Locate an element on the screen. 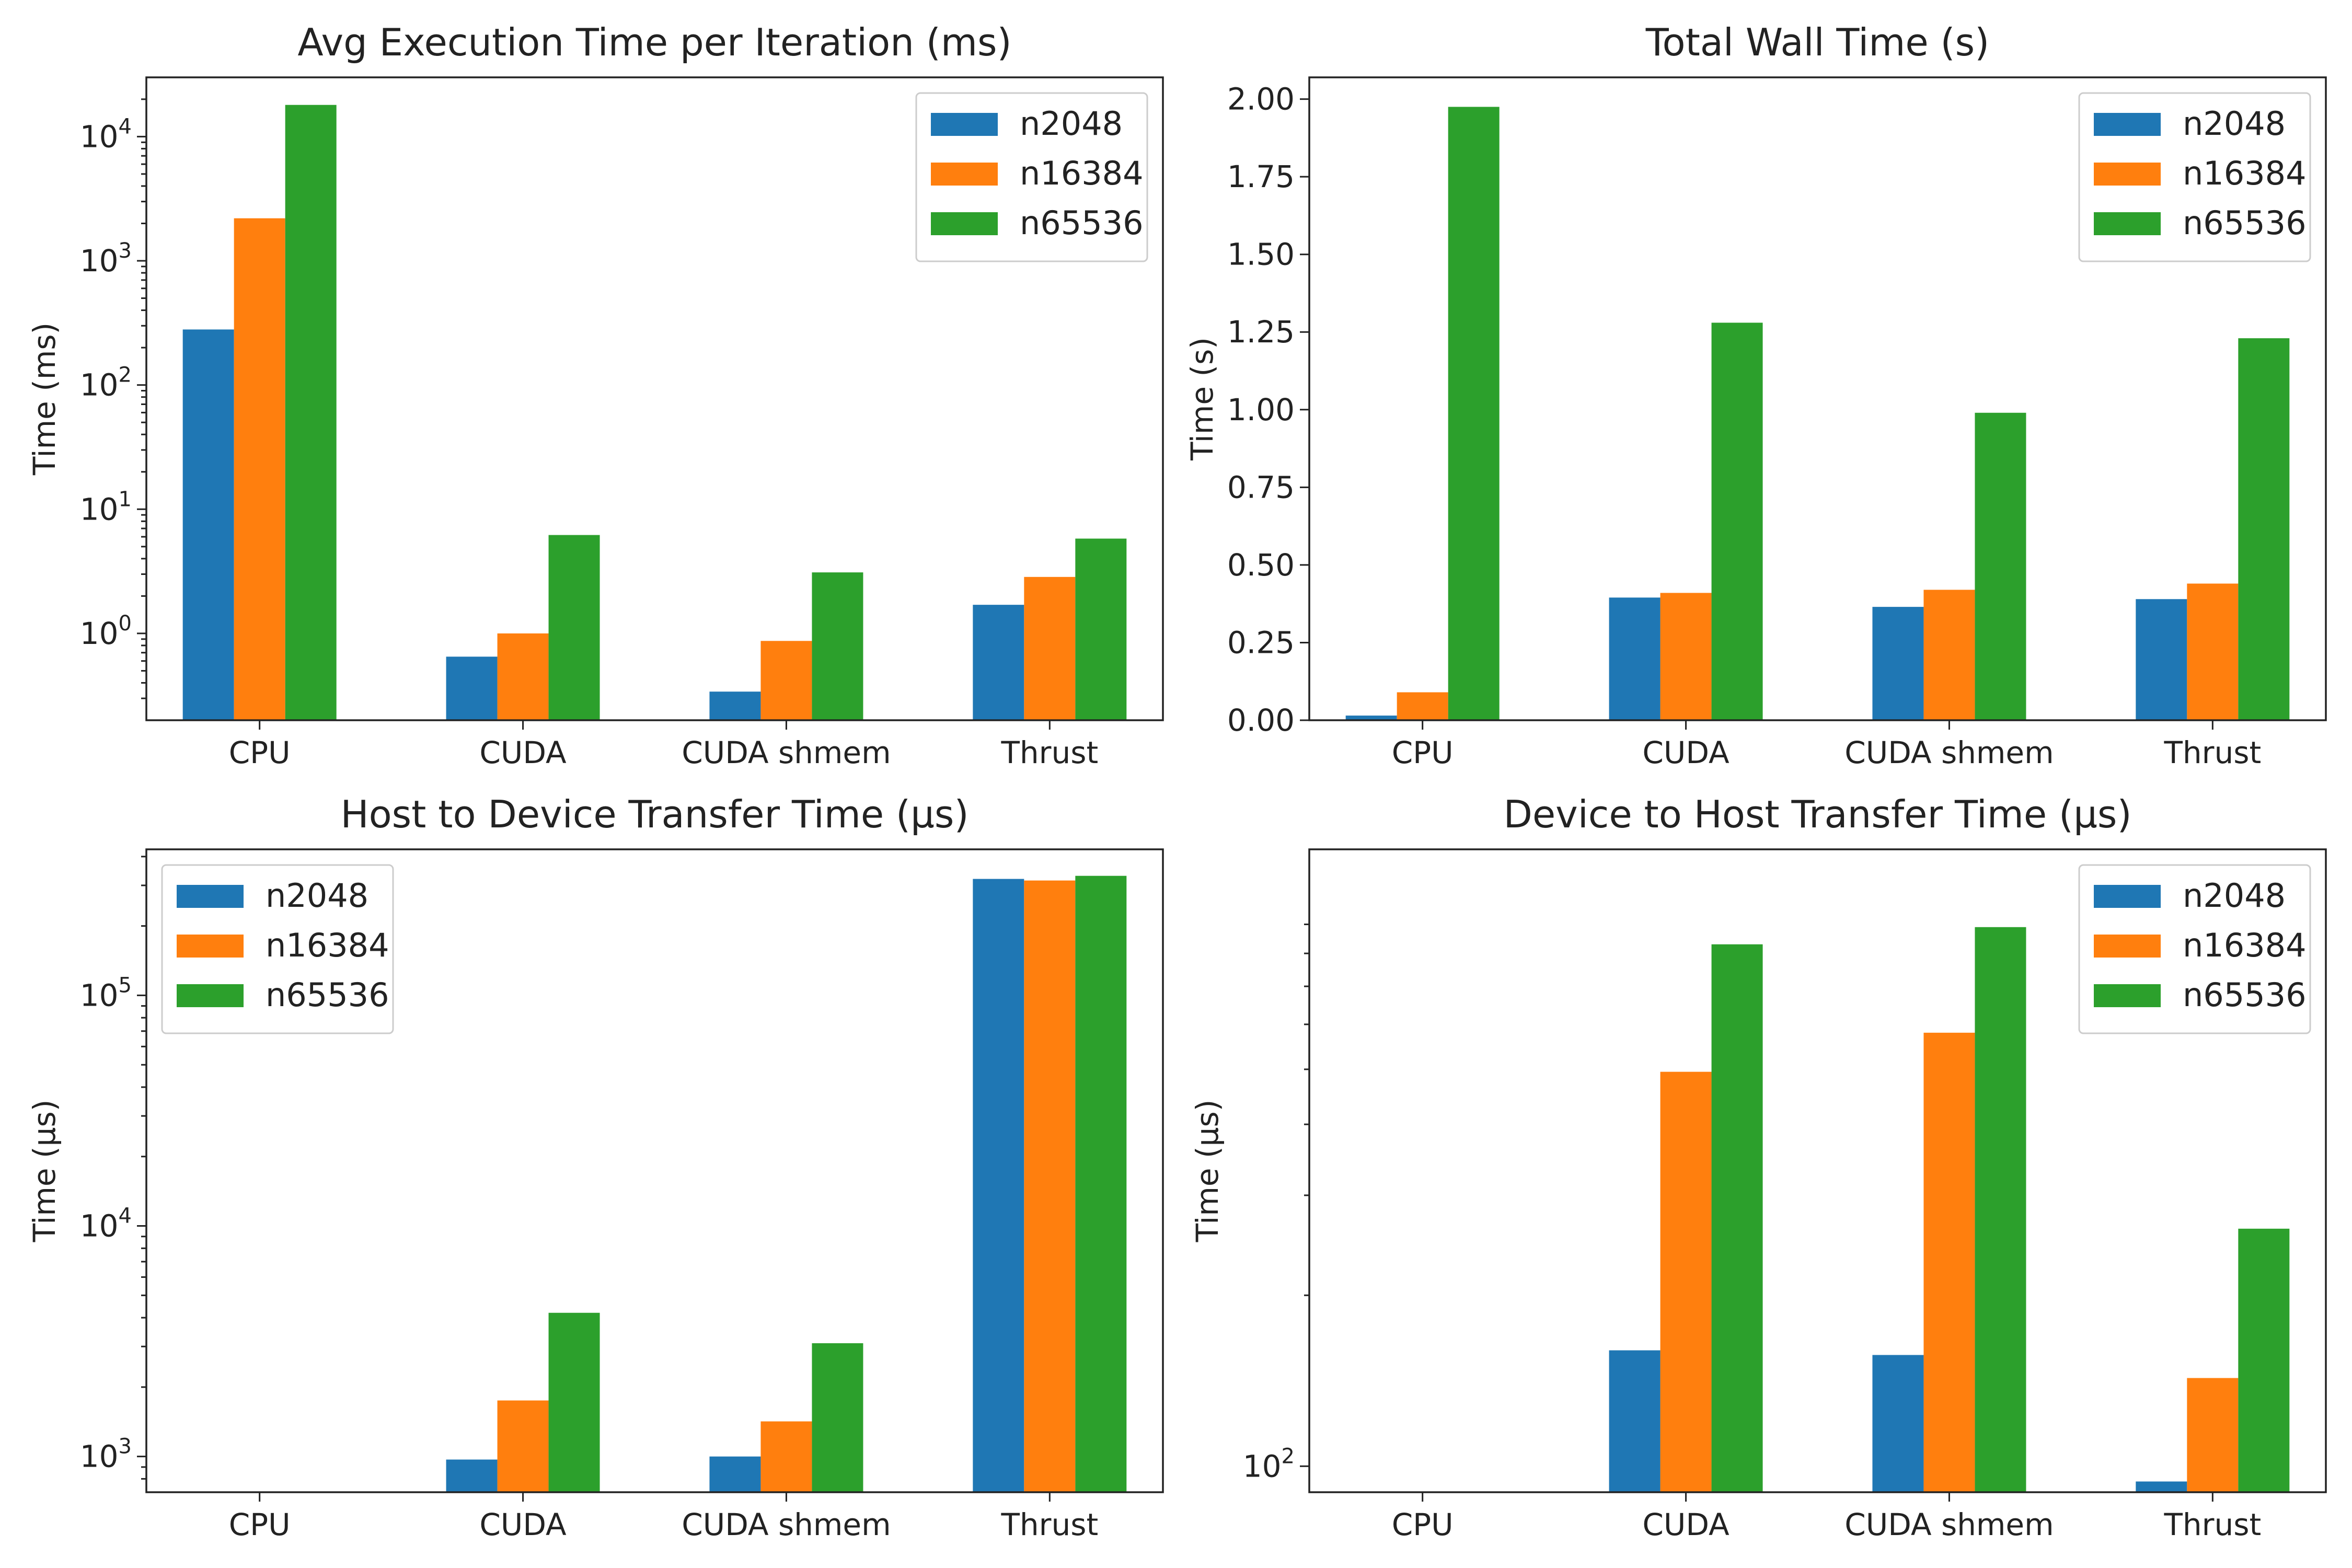  y-tick-label: 1.00 is located at coordinates (1261, 410).